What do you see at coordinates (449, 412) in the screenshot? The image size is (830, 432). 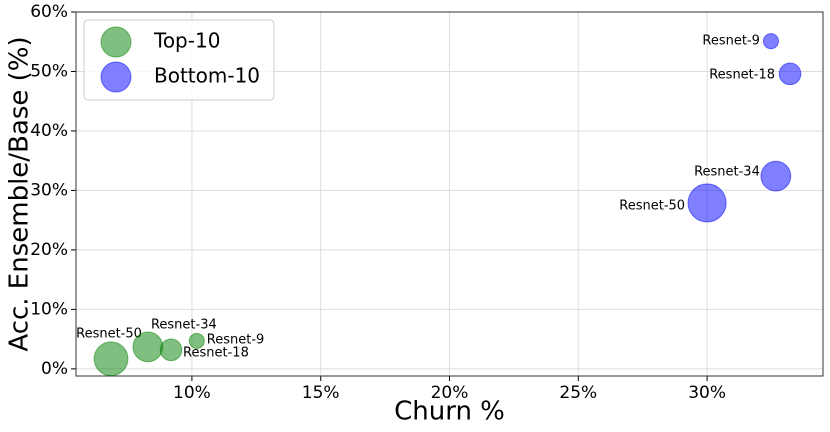 I see `x-axis-label: Churn %` at bounding box center [449, 412].